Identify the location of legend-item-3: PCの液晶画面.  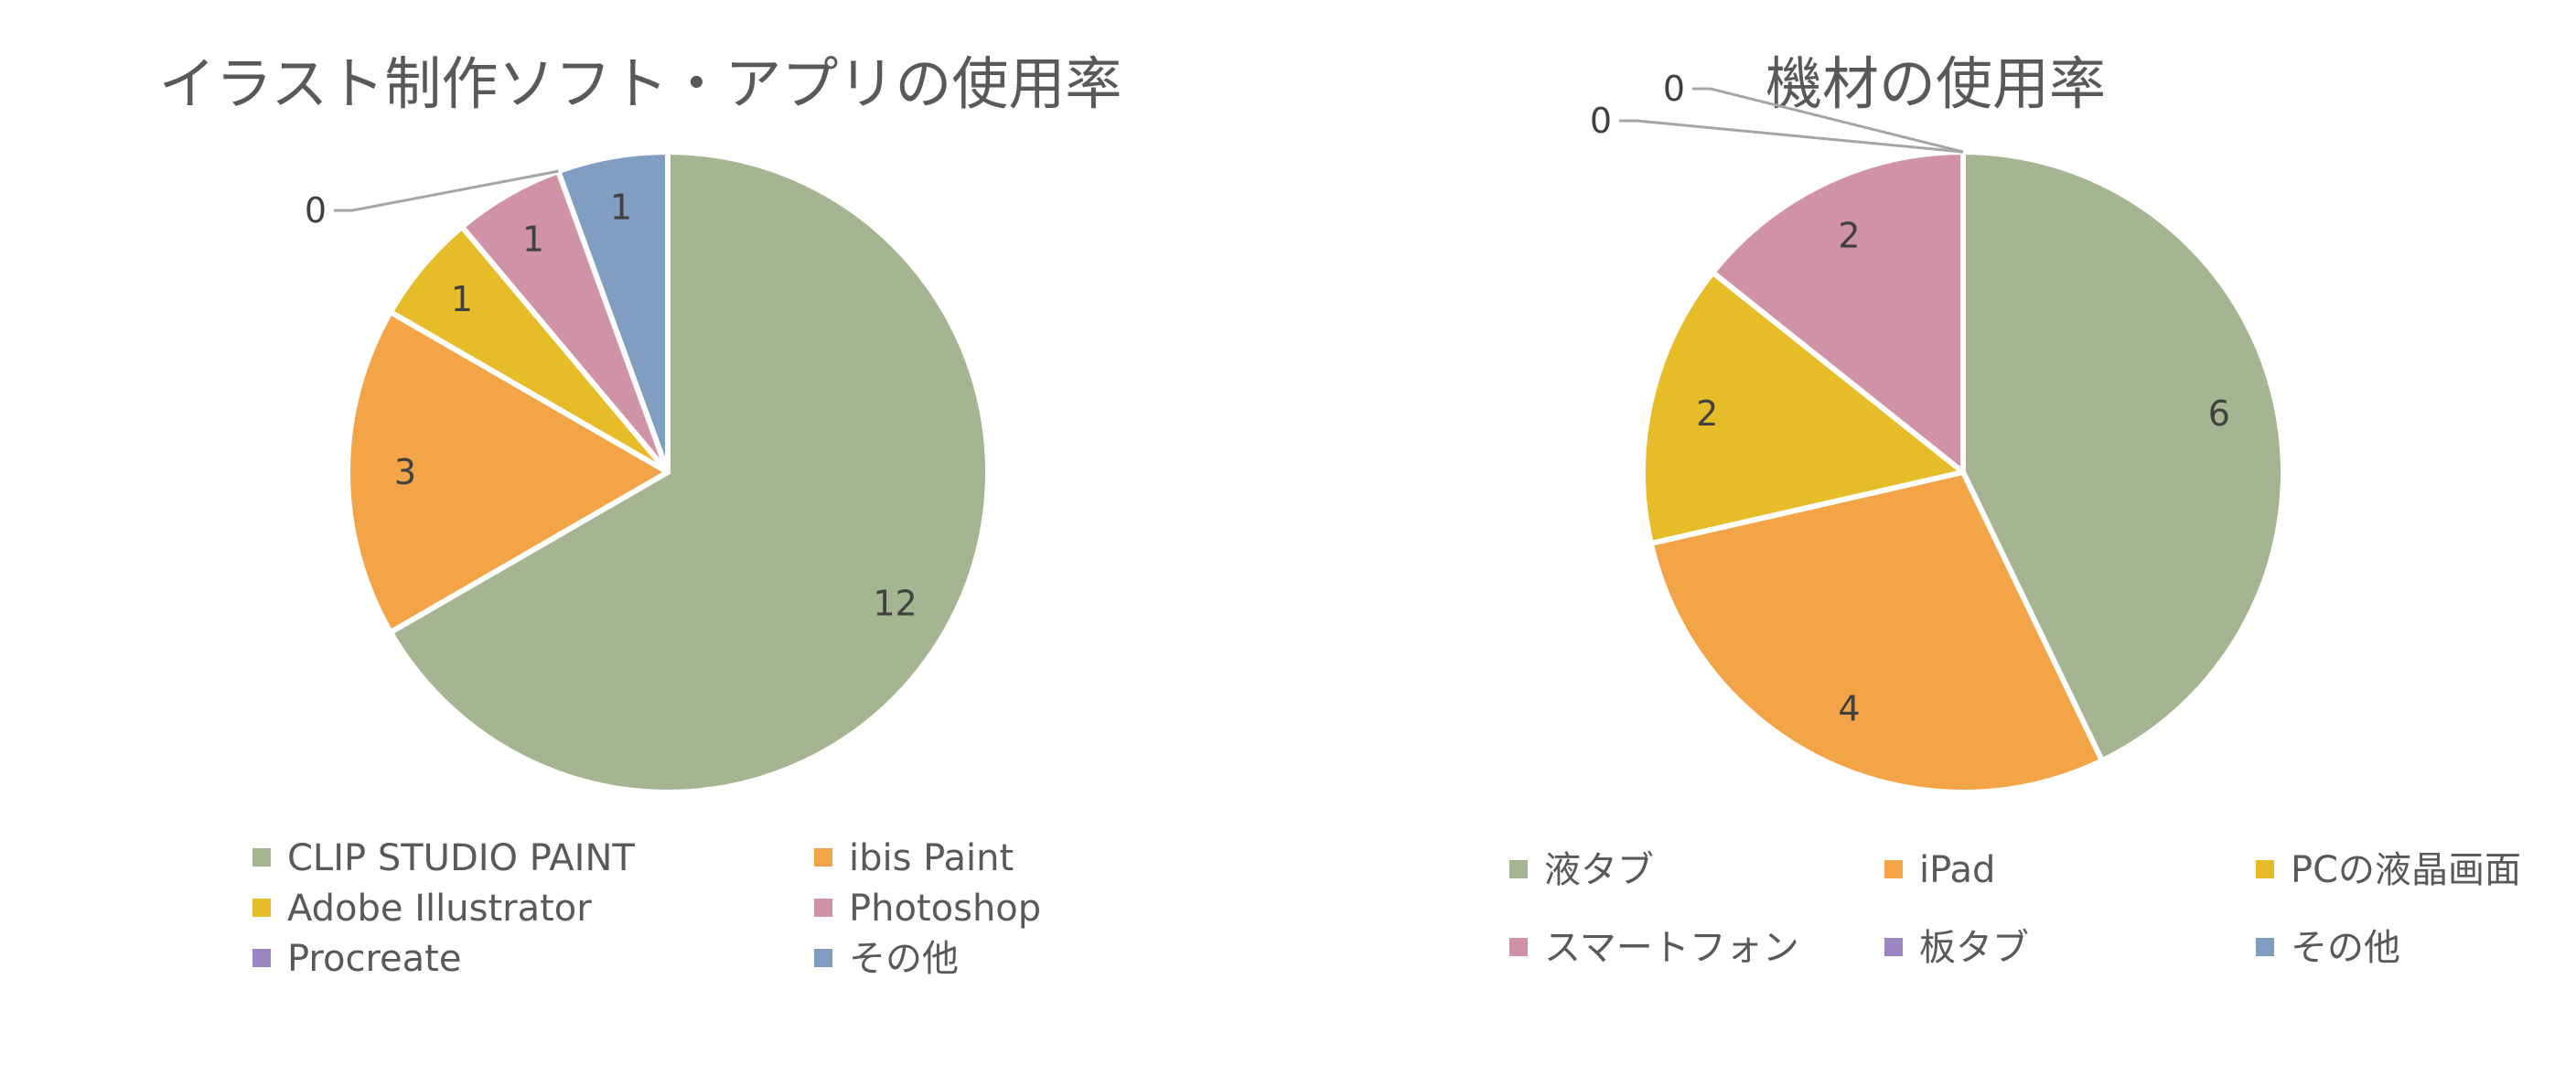
(2388, 870).